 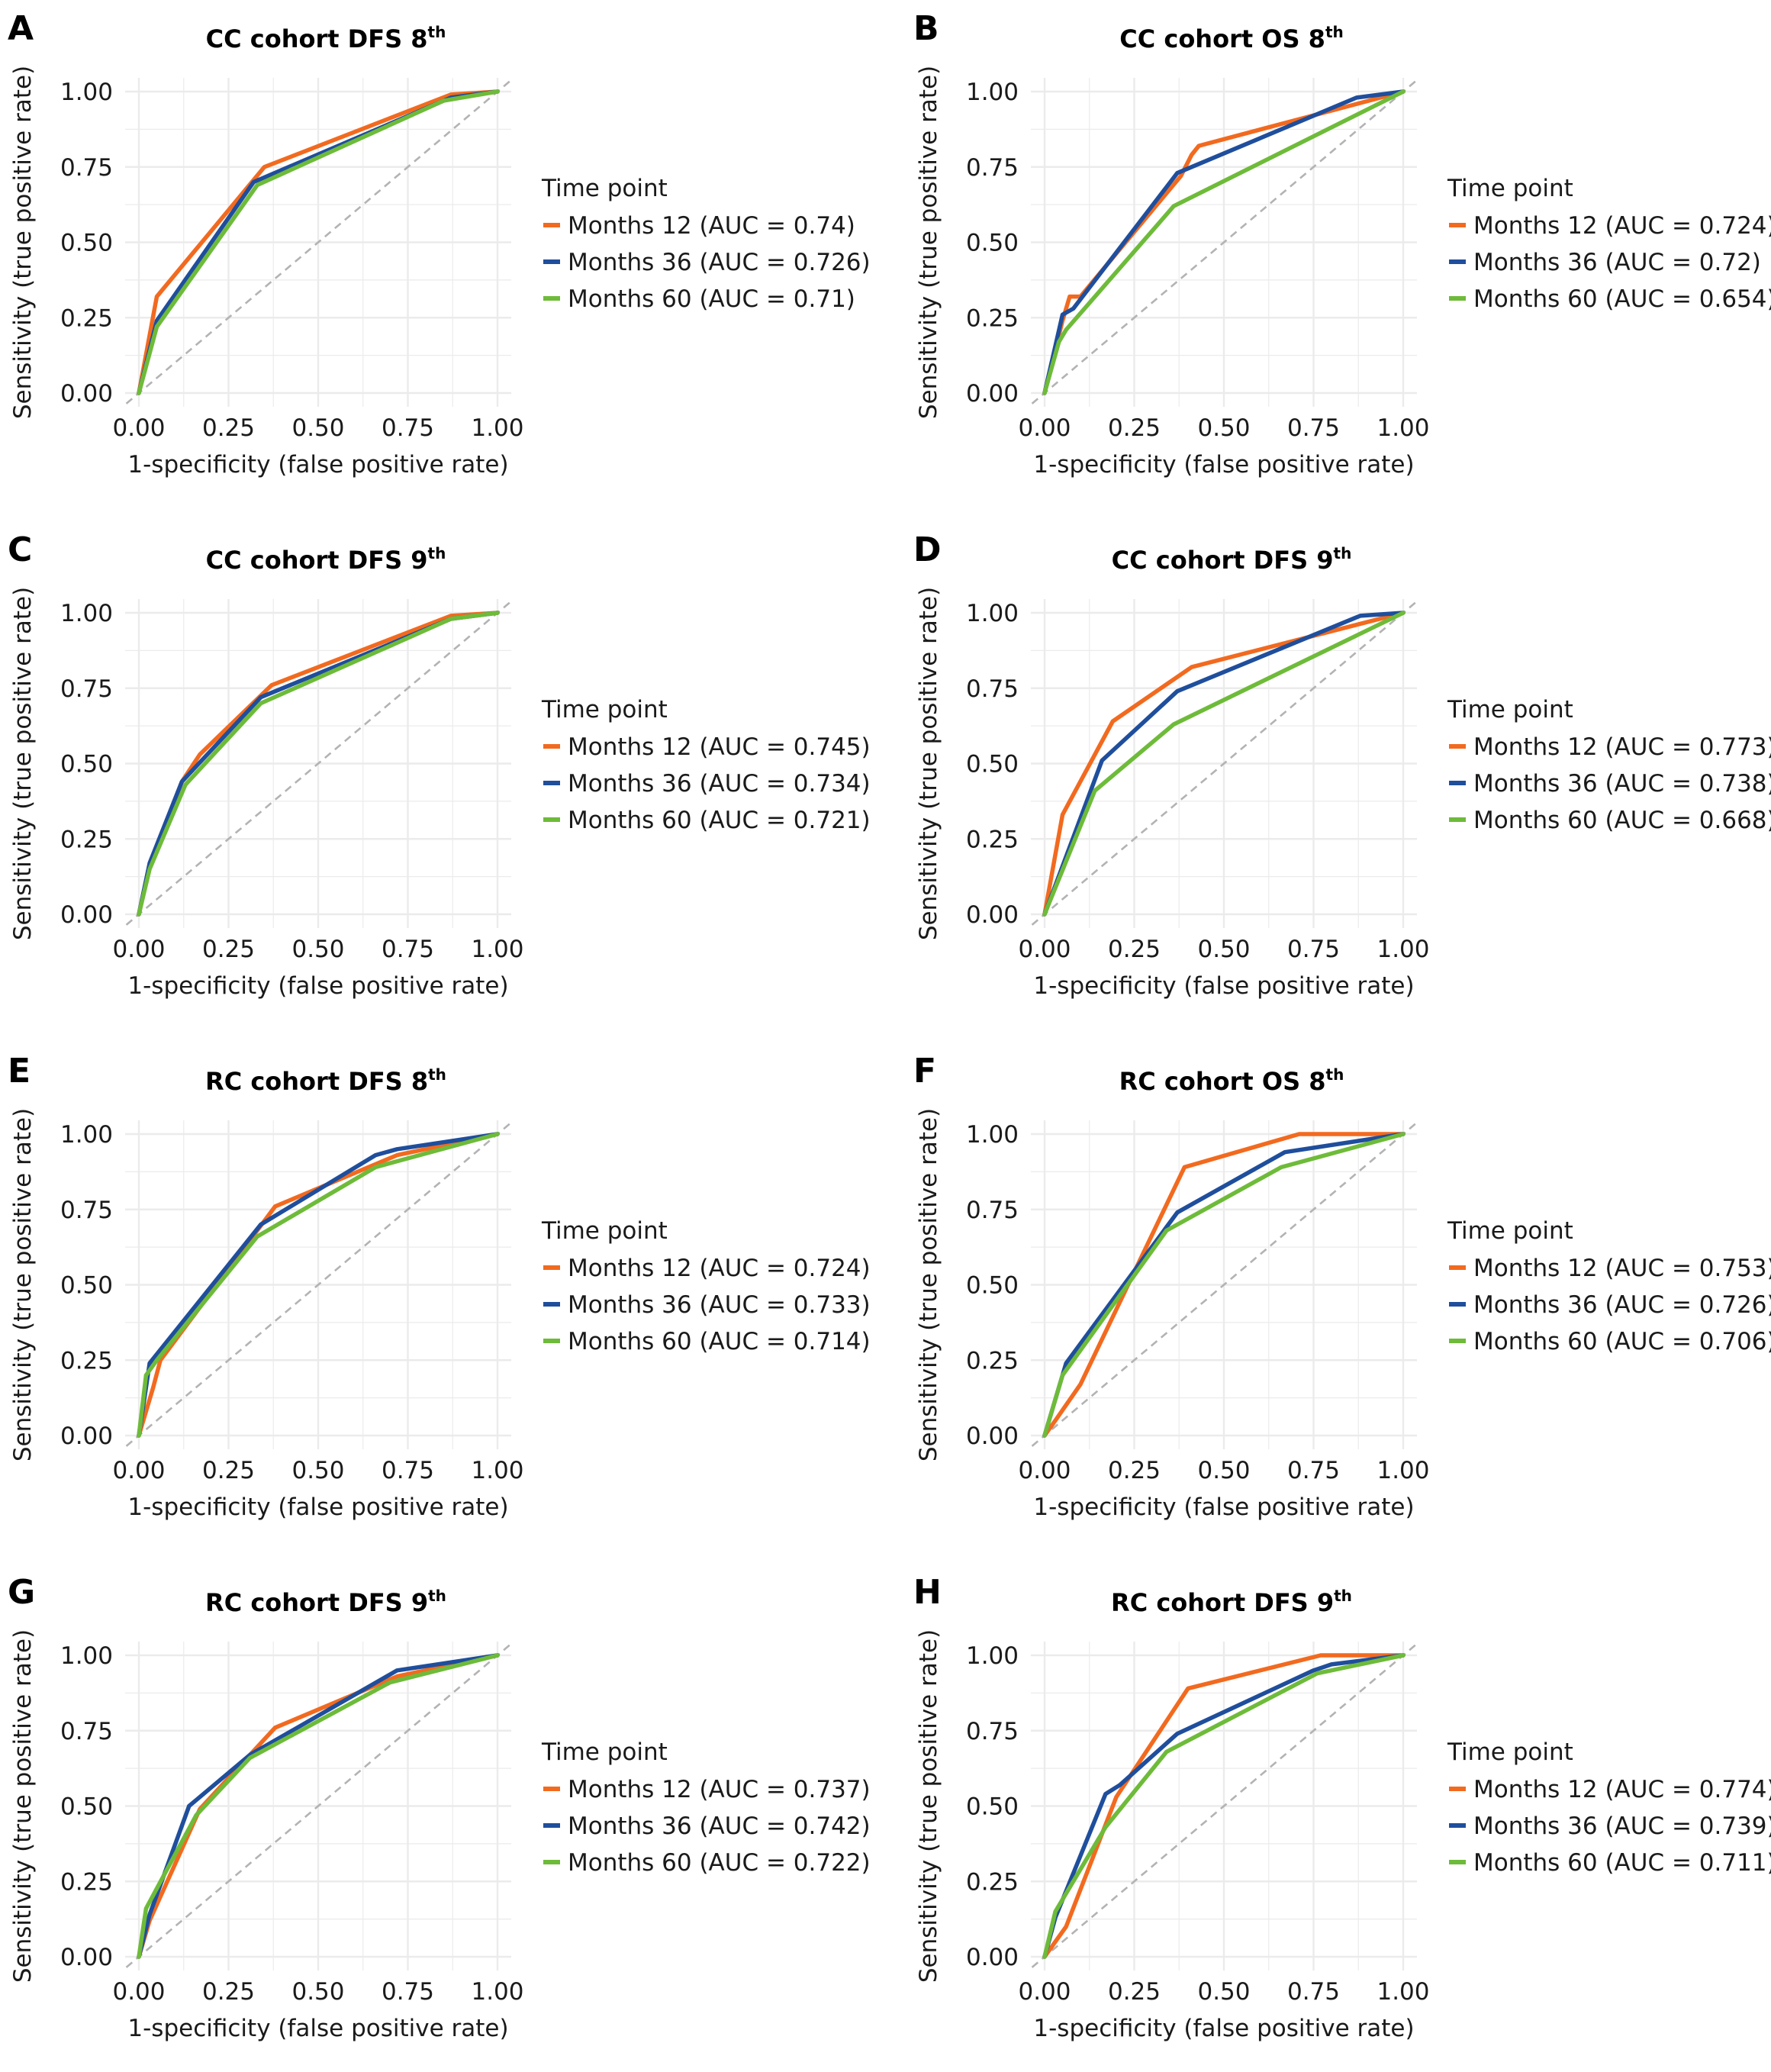 What do you see at coordinates (21, 29) in the screenshot?
I see `panel-letter: A` at bounding box center [21, 29].